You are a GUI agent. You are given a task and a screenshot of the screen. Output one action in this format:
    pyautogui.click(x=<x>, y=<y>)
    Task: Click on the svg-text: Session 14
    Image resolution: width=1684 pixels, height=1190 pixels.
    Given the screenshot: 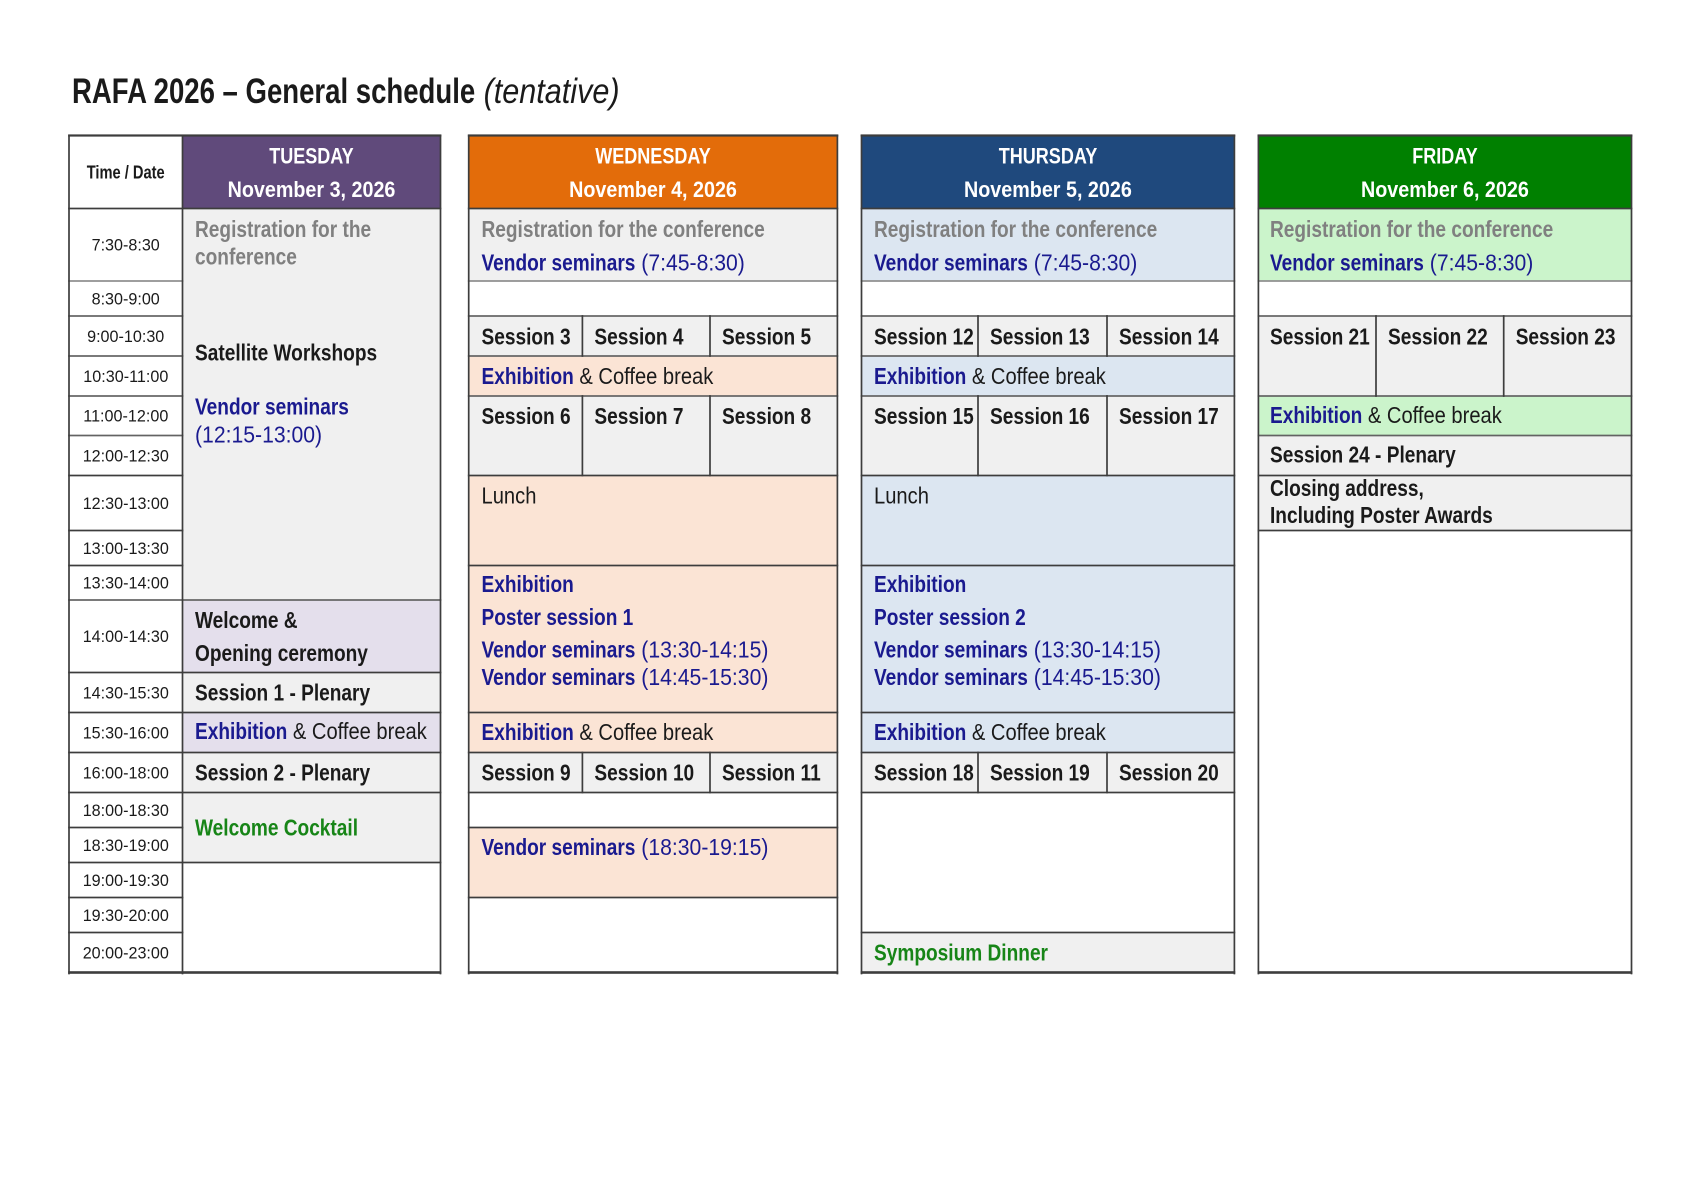 What is the action you would take?
    pyautogui.click(x=1169, y=337)
    